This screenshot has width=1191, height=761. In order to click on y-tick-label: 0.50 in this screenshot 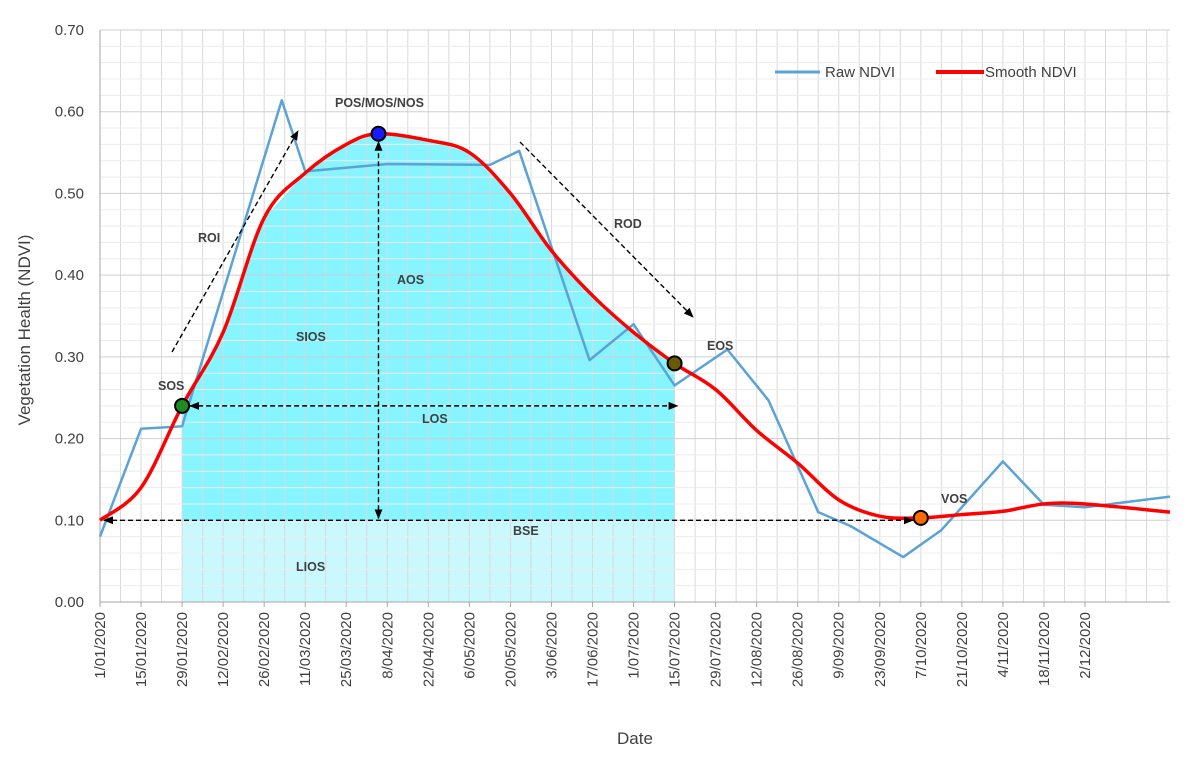, I will do `click(69, 193)`.